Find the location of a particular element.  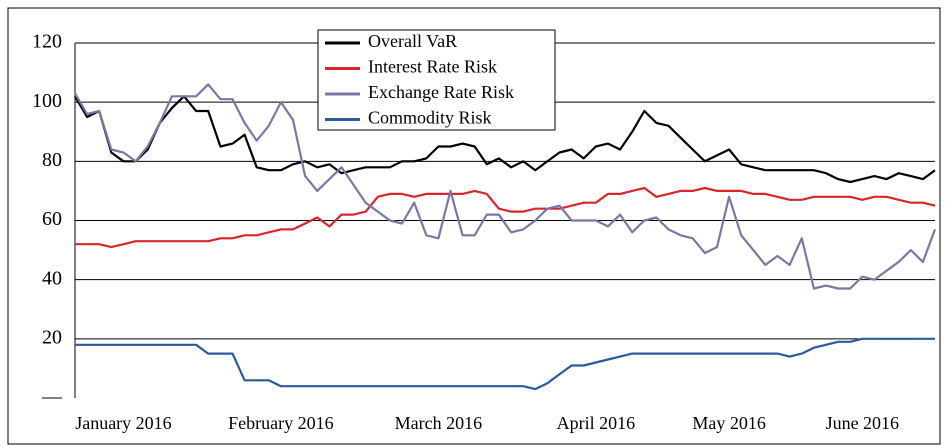

y-tick-label: 100 is located at coordinates (47, 101).